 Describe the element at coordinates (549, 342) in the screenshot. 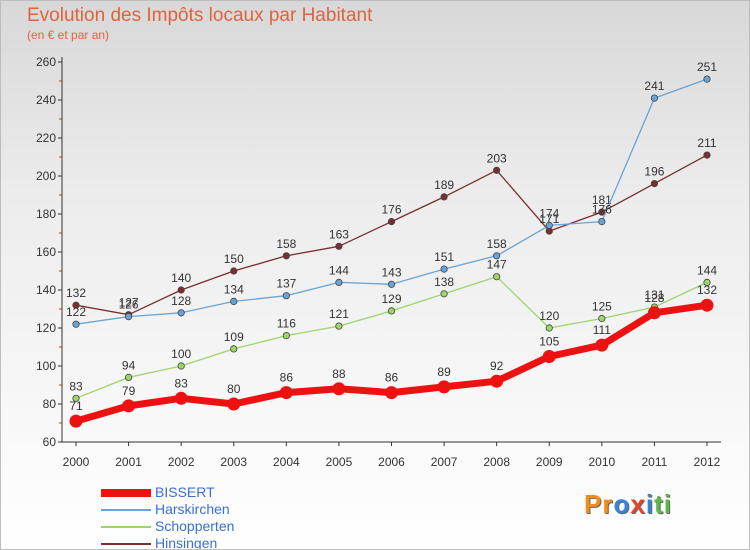

I see `data-label: 105` at that location.